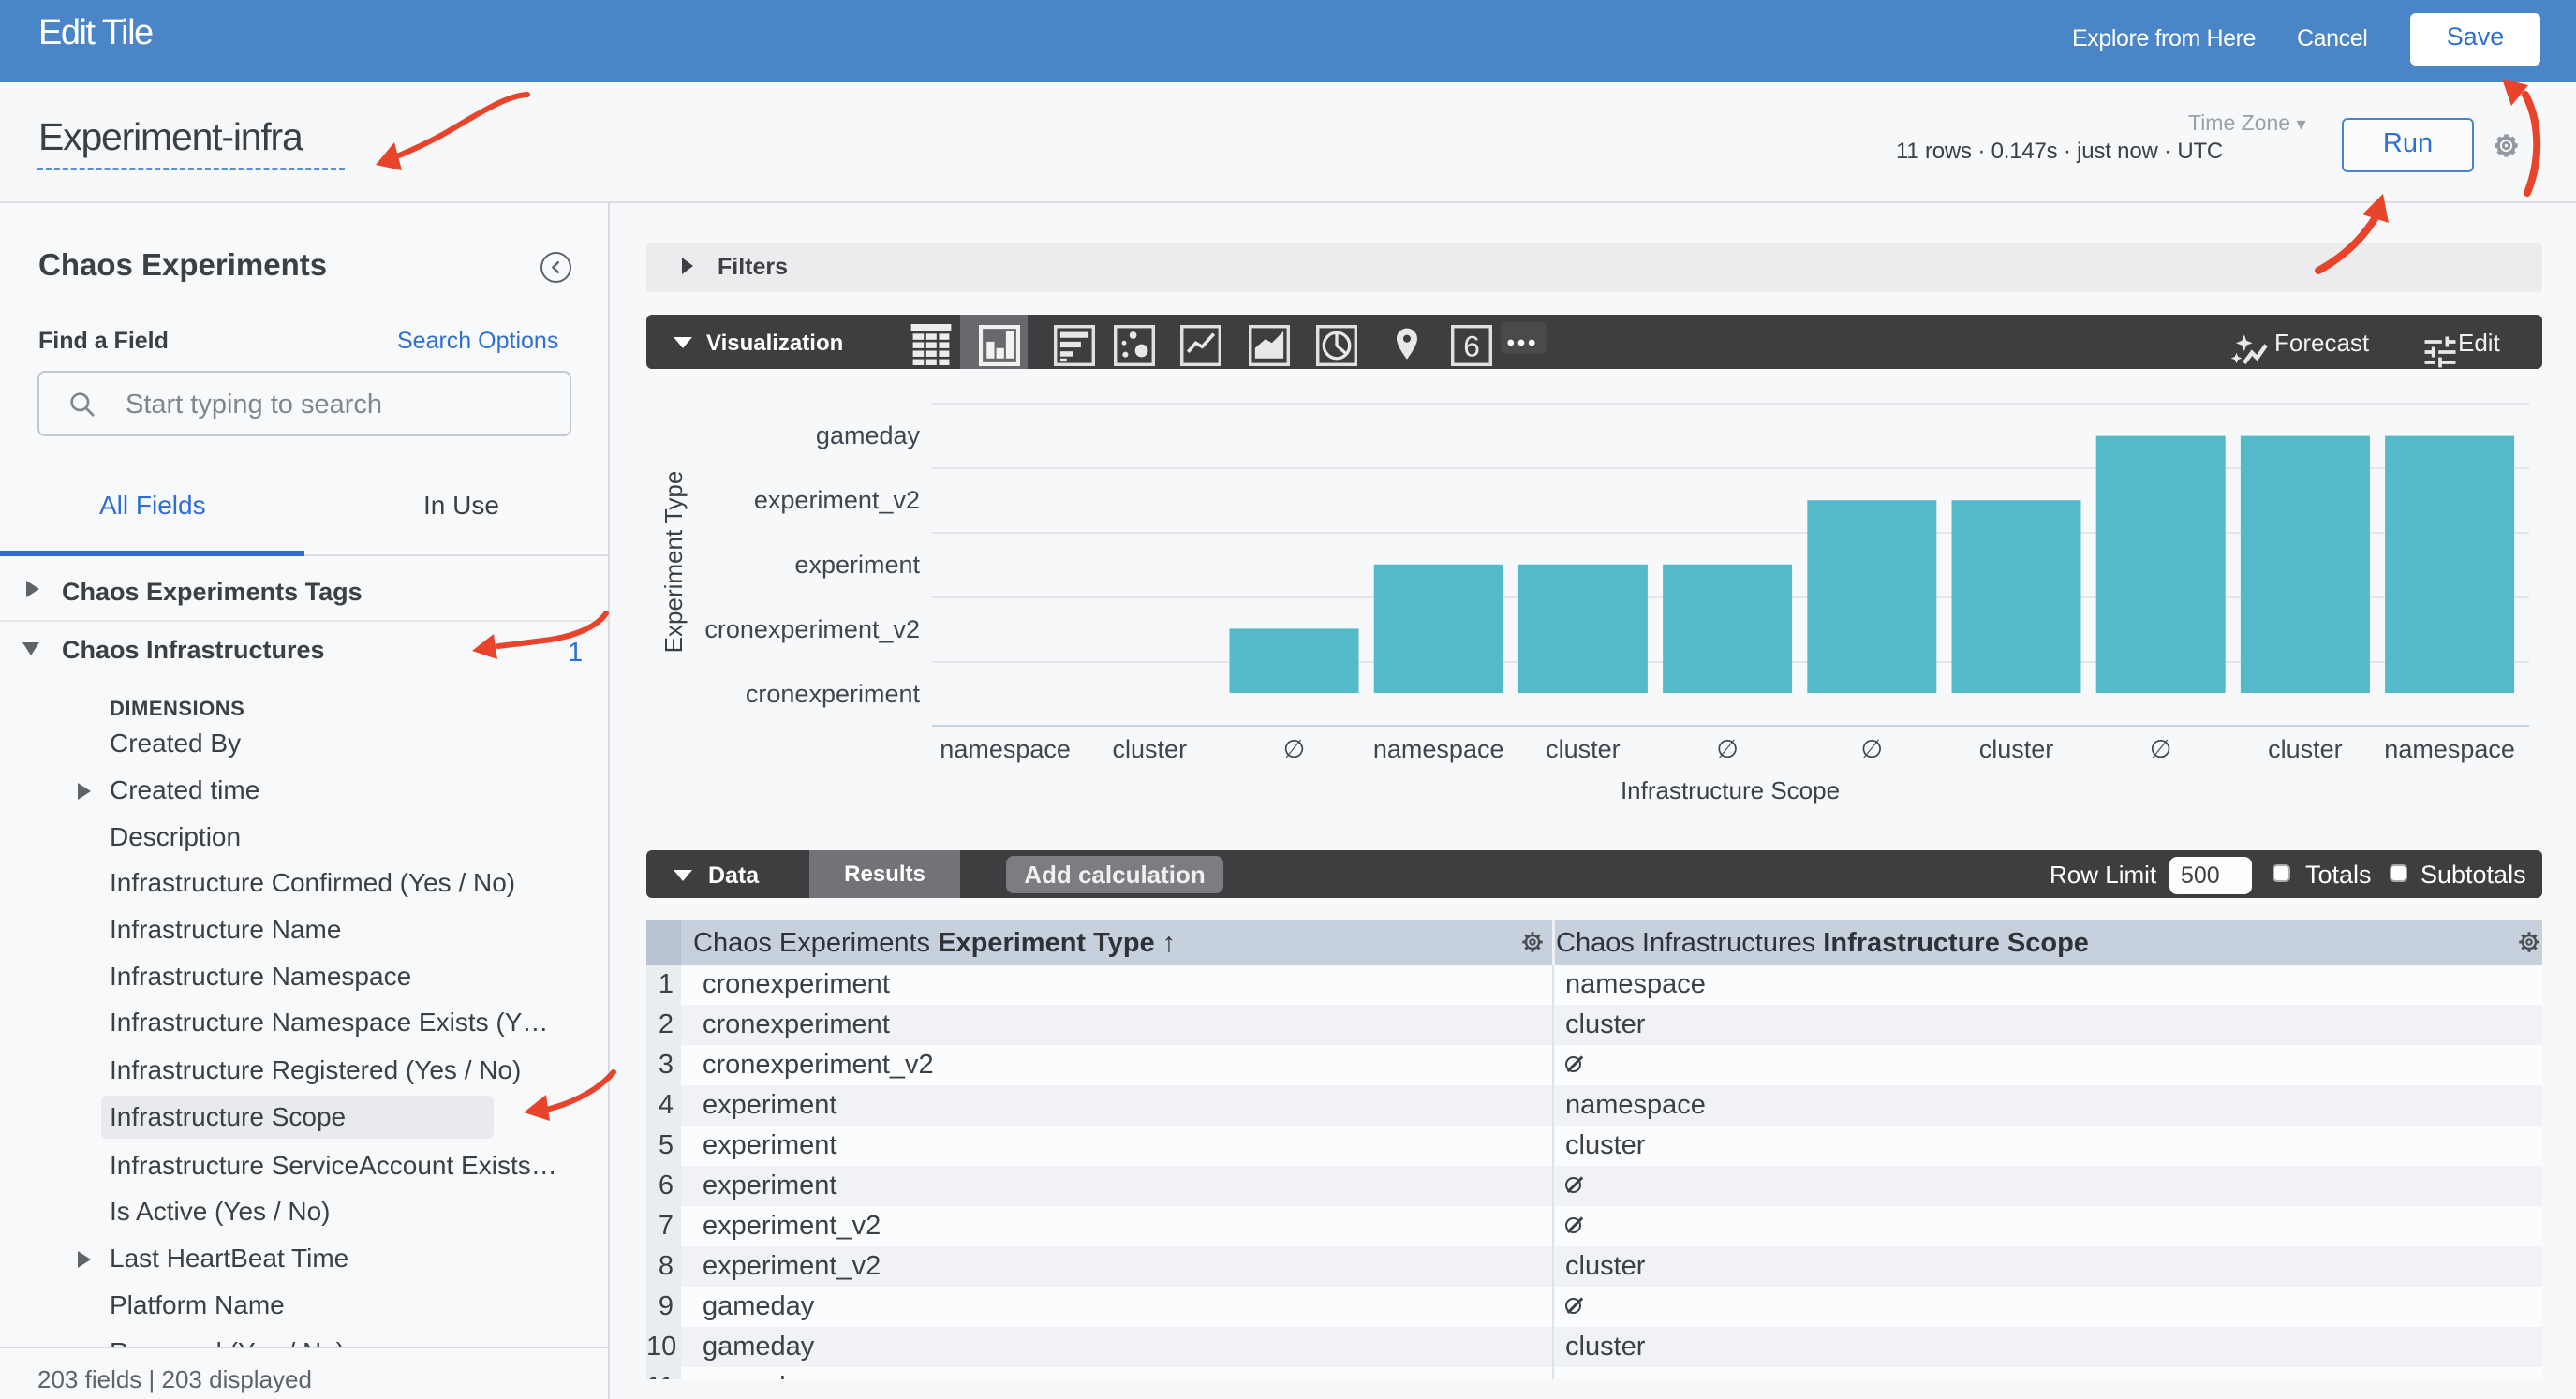 The width and height of the screenshot is (2576, 1399). I want to click on svg-text: cronexperiment, so click(834, 694).